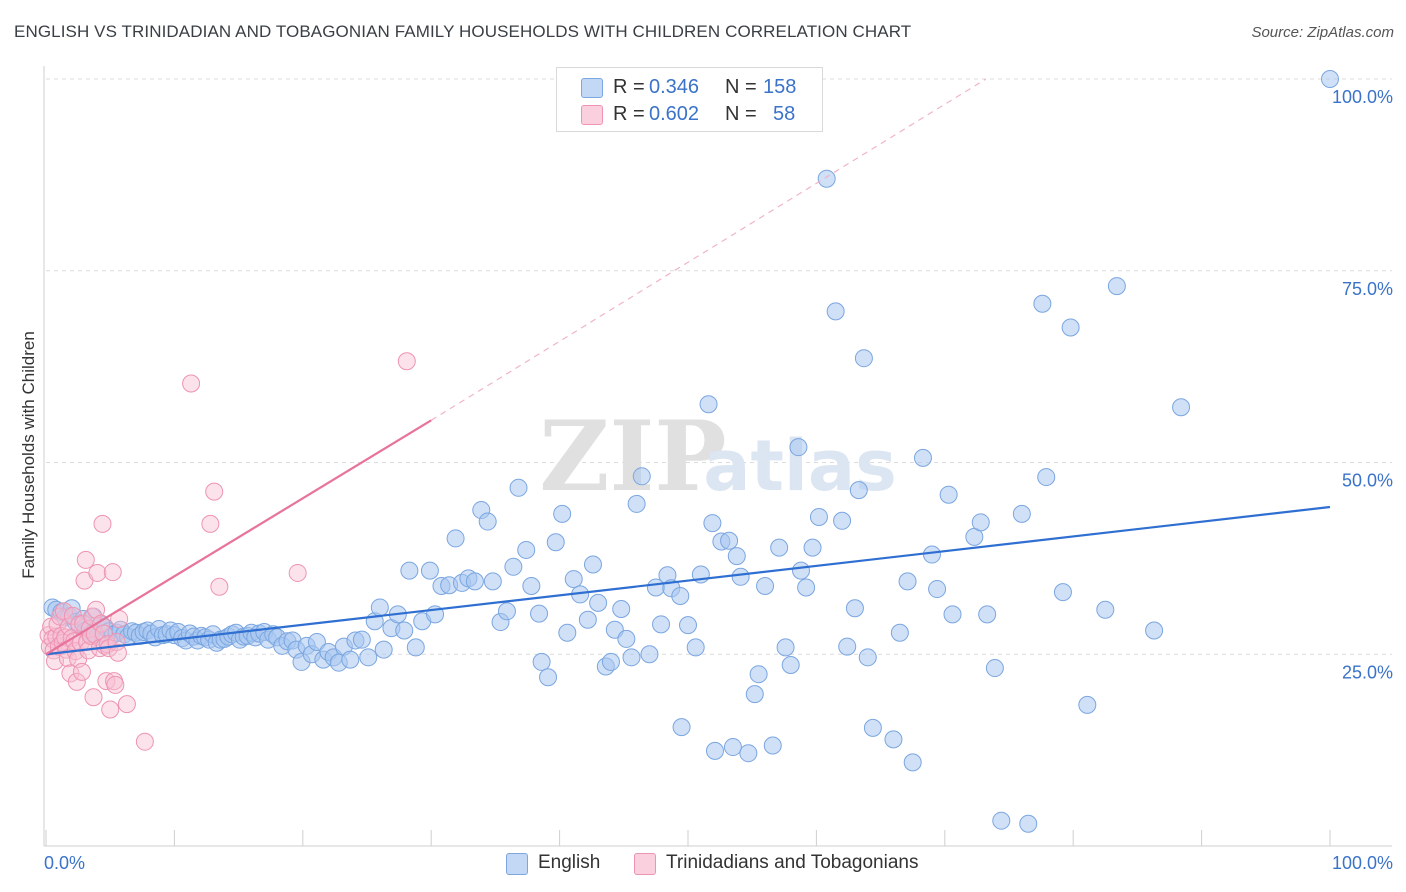 The width and height of the screenshot is (1406, 892). Describe the element at coordinates (1322, 32) in the screenshot. I see `source-label: Source: ZipAtlas.com` at that location.